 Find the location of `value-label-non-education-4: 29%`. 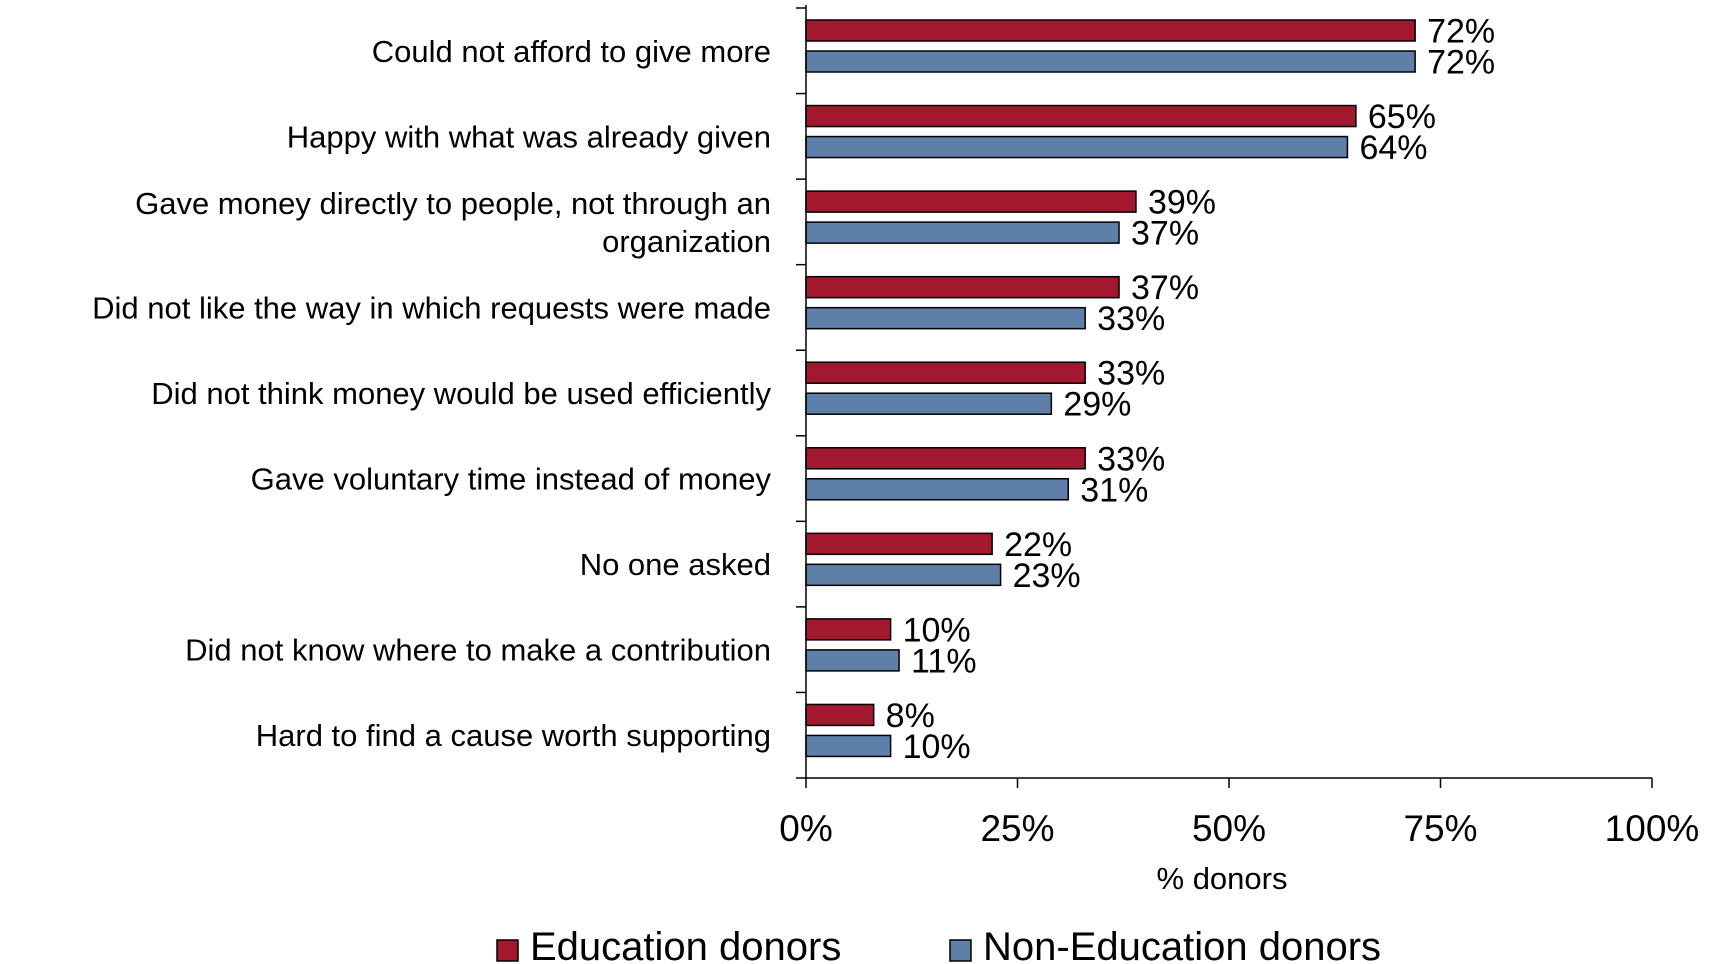

value-label-non-education-4: 29% is located at coordinates (1097, 405).